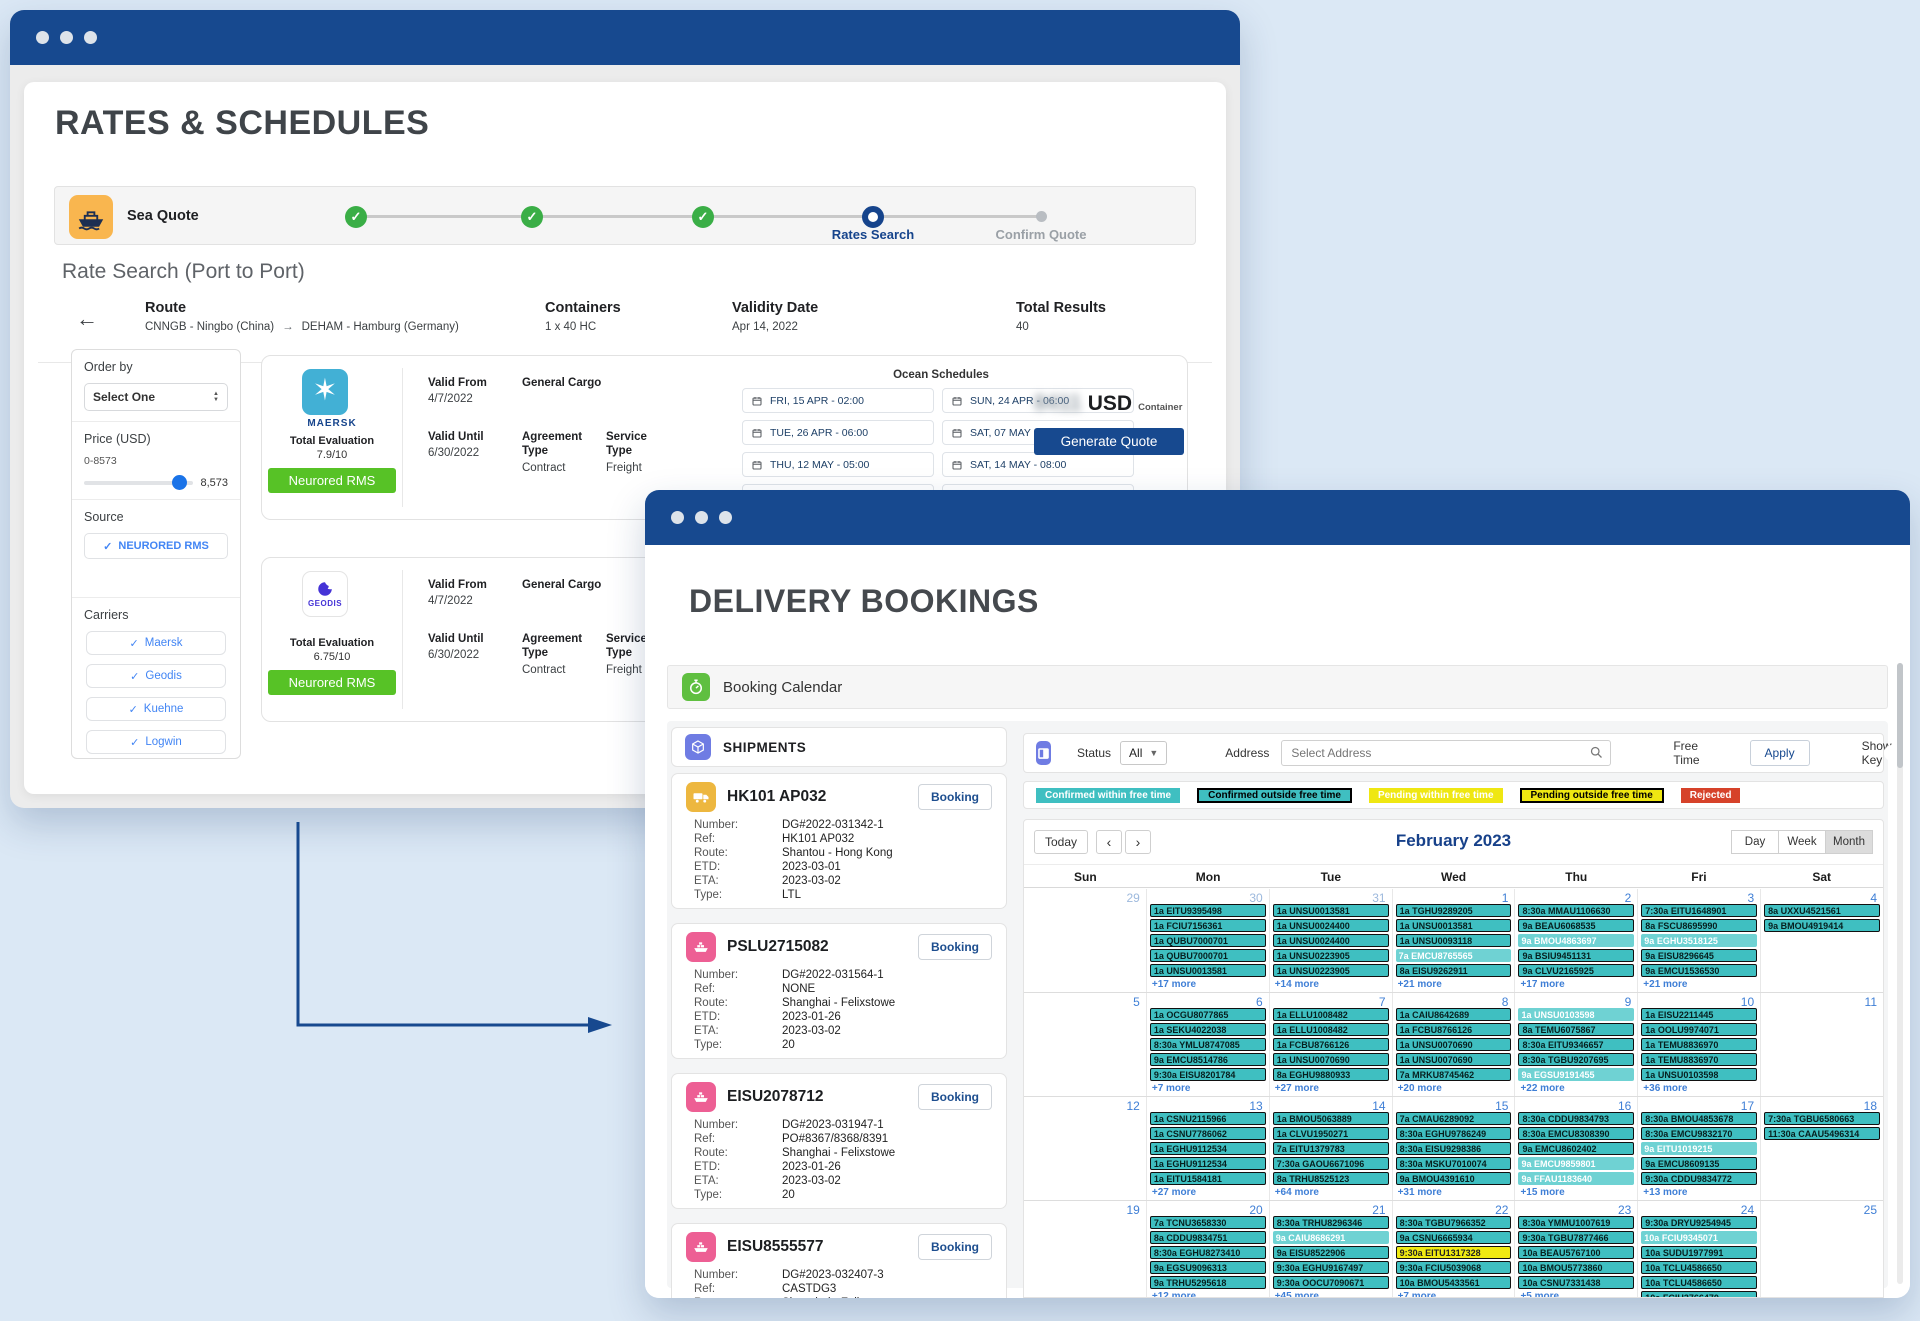  Describe the element at coordinates (1453, 1118) in the screenshot. I see `calendar-event: 7a CMAU6289092` at that location.